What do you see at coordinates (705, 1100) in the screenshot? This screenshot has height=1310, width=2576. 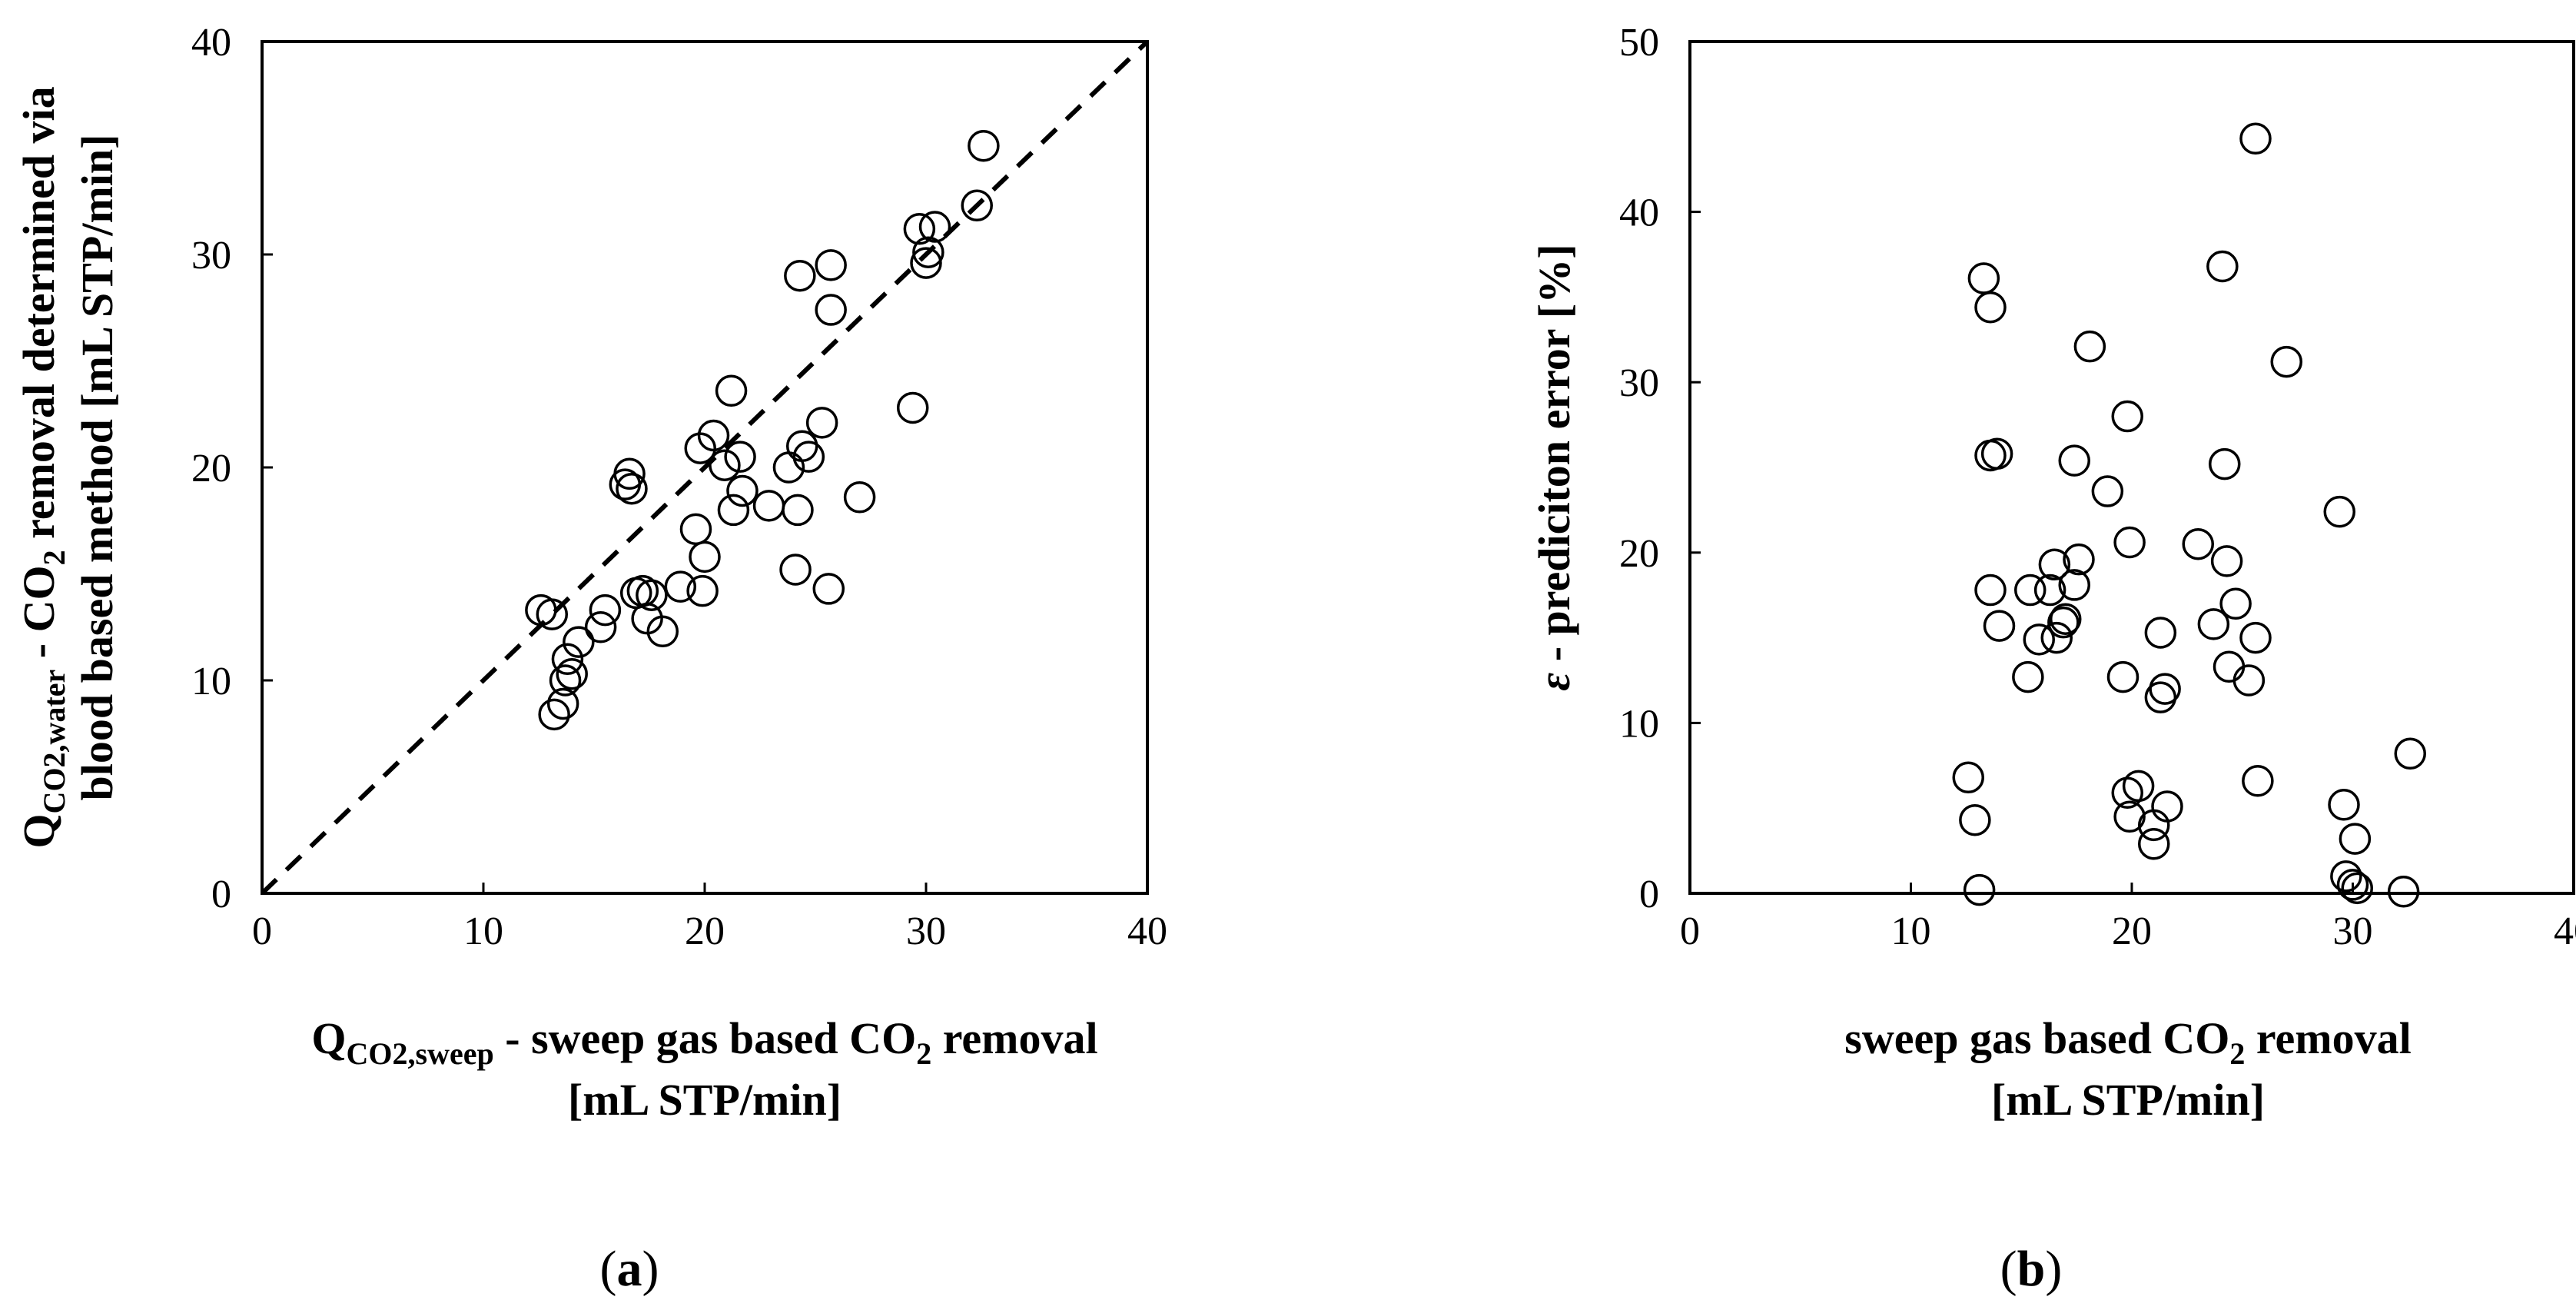 I see `x-axis-units-a: [mL STP/min]` at bounding box center [705, 1100].